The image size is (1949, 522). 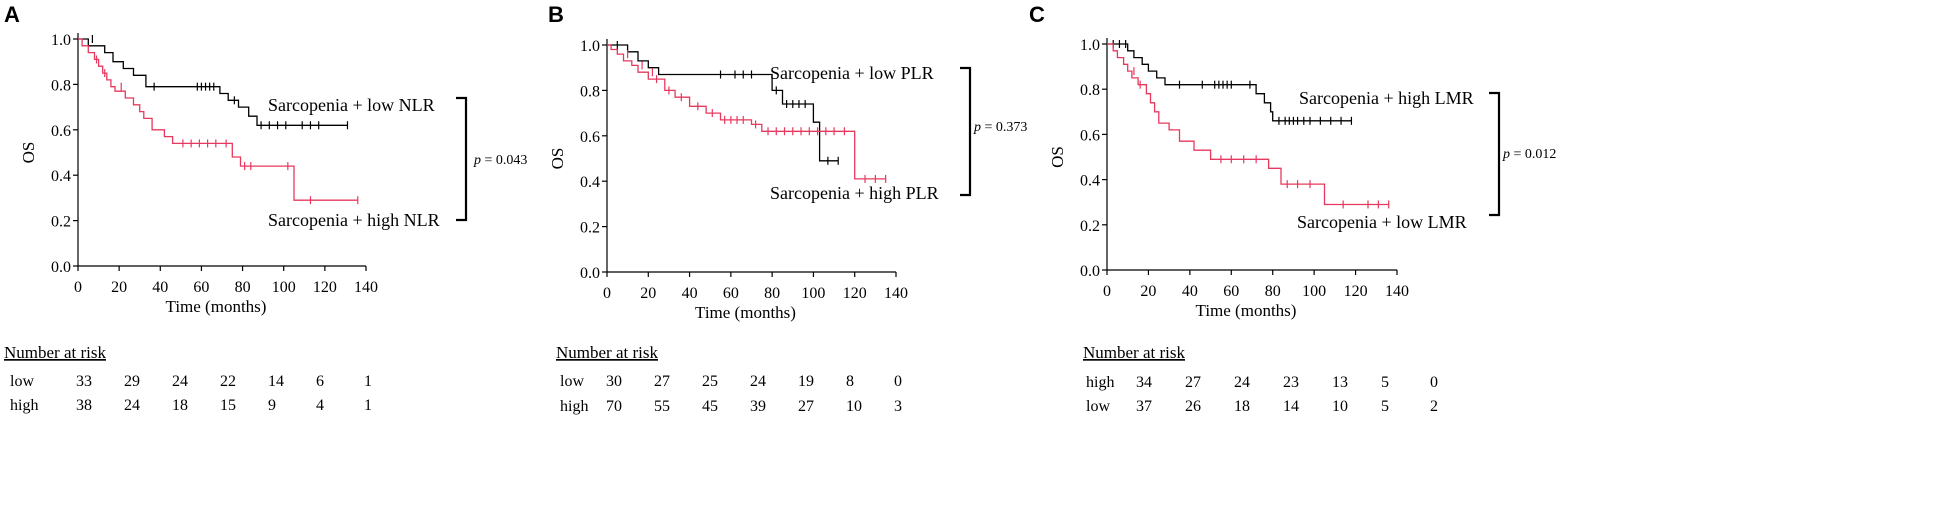 What do you see at coordinates (614, 406) in the screenshot?
I see `risk-value: 70` at bounding box center [614, 406].